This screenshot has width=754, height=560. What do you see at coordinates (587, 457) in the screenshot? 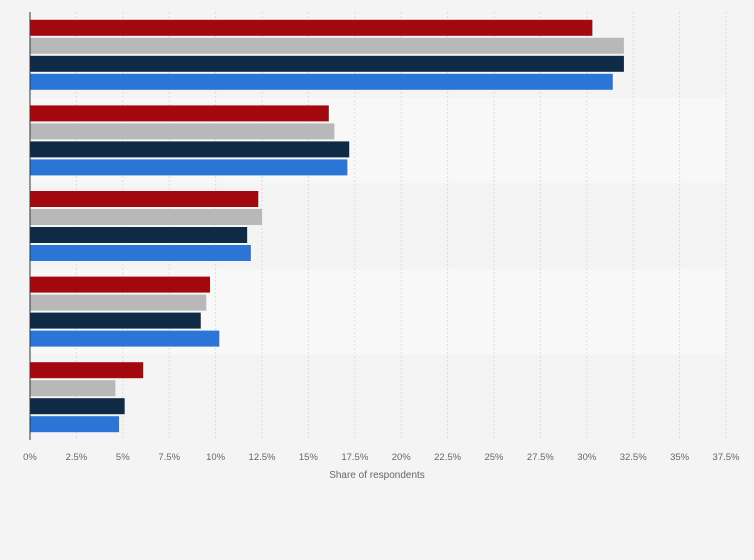
I see `x-tick-label: 30%` at bounding box center [587, 457].